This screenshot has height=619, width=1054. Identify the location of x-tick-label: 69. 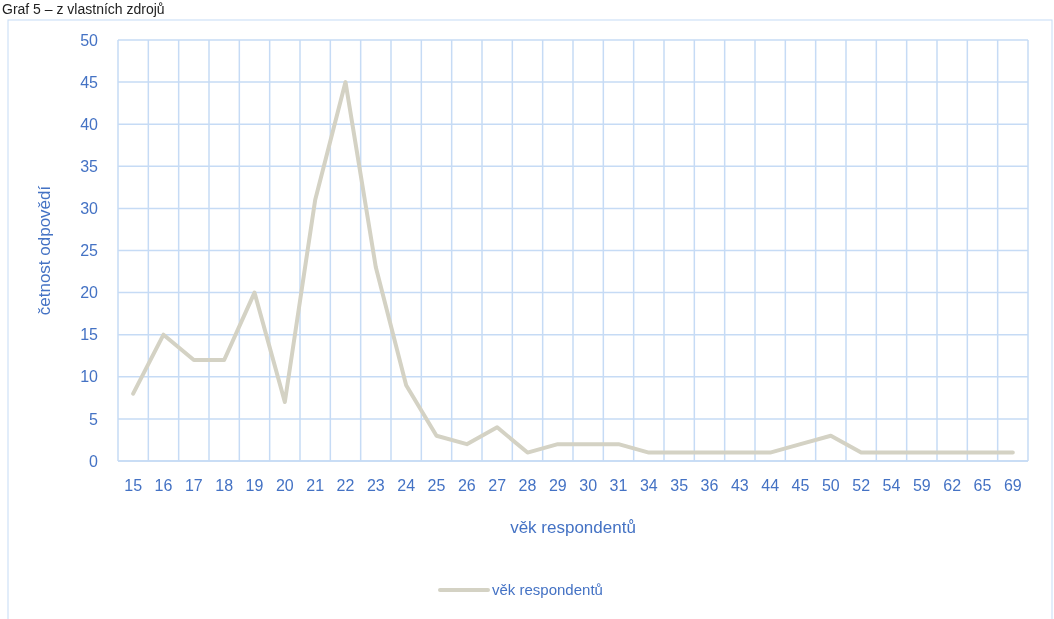
(1012, 485).